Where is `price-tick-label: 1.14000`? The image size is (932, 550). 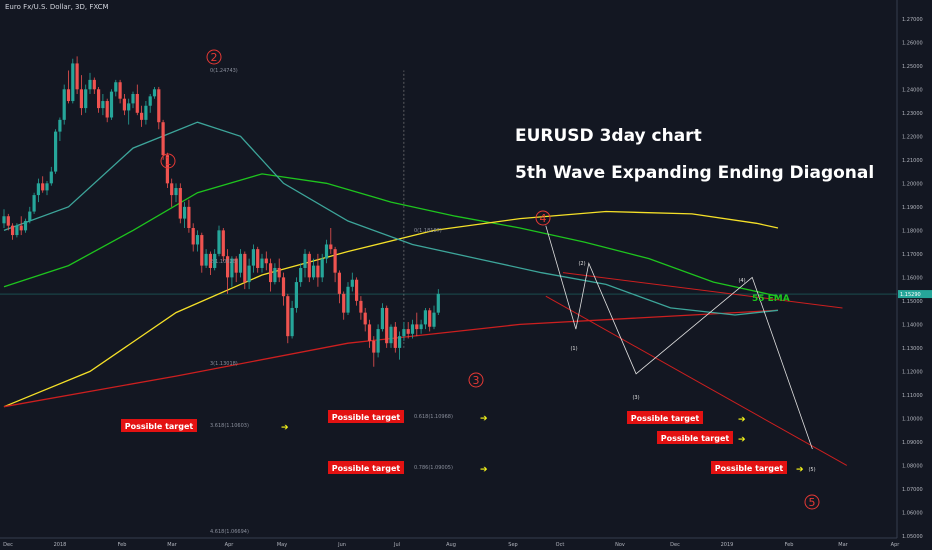
price-tick-label: 1.14000 is located at coordinates (912, 325).